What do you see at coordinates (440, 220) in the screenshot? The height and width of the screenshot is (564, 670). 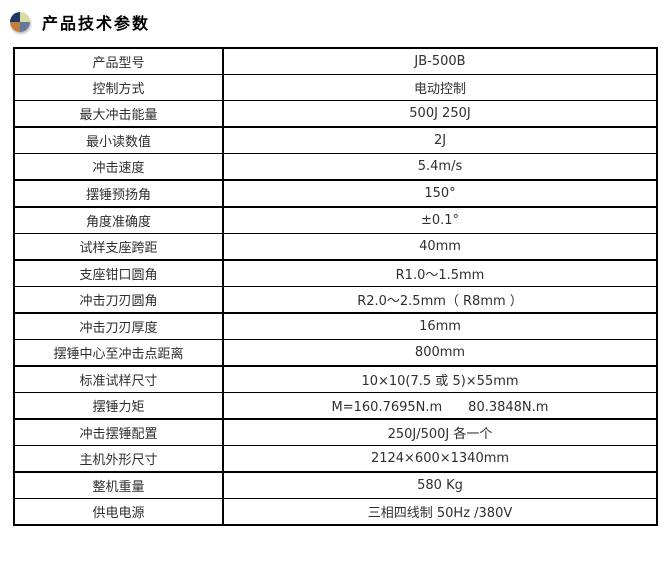 I see `param-value-cell: ±0.1°` at bounding box center [440, 220].